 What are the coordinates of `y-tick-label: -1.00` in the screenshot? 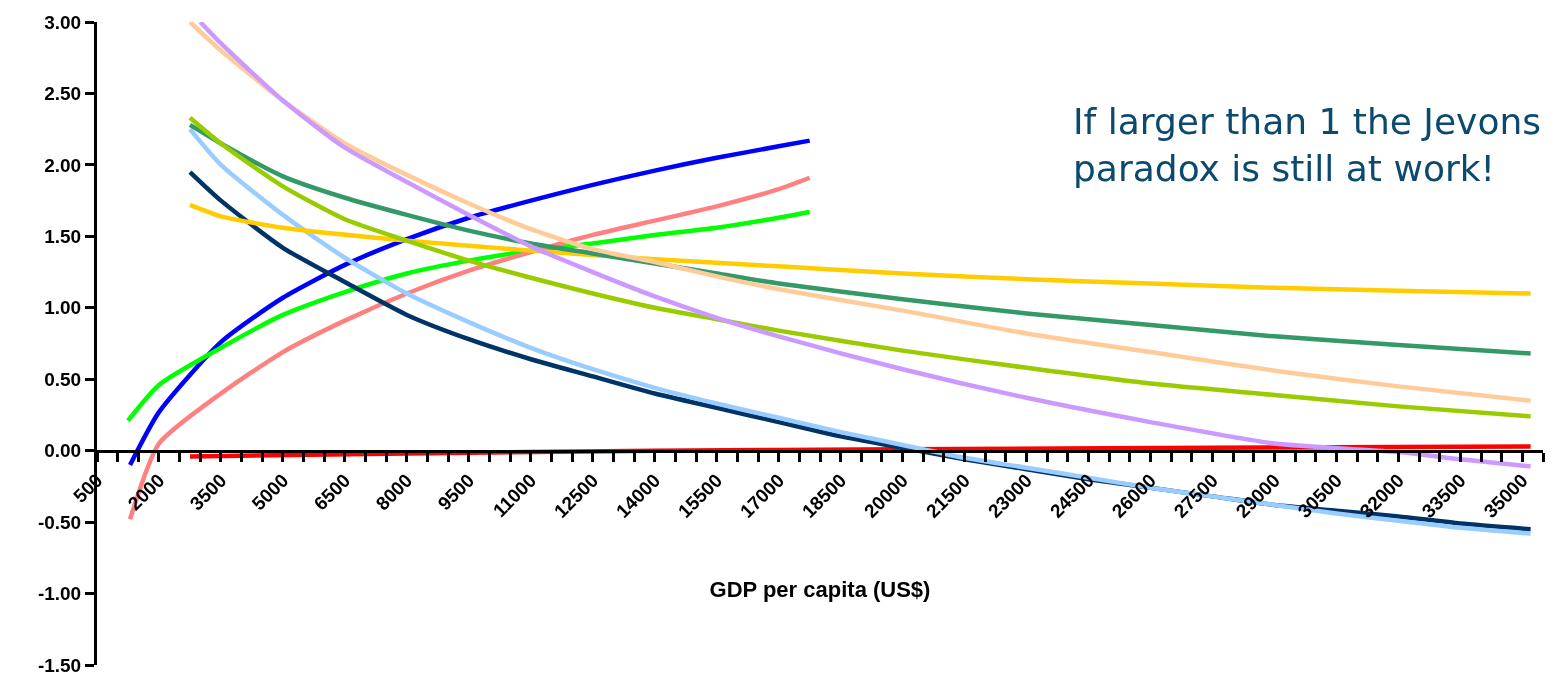 It's located at (59, 594).